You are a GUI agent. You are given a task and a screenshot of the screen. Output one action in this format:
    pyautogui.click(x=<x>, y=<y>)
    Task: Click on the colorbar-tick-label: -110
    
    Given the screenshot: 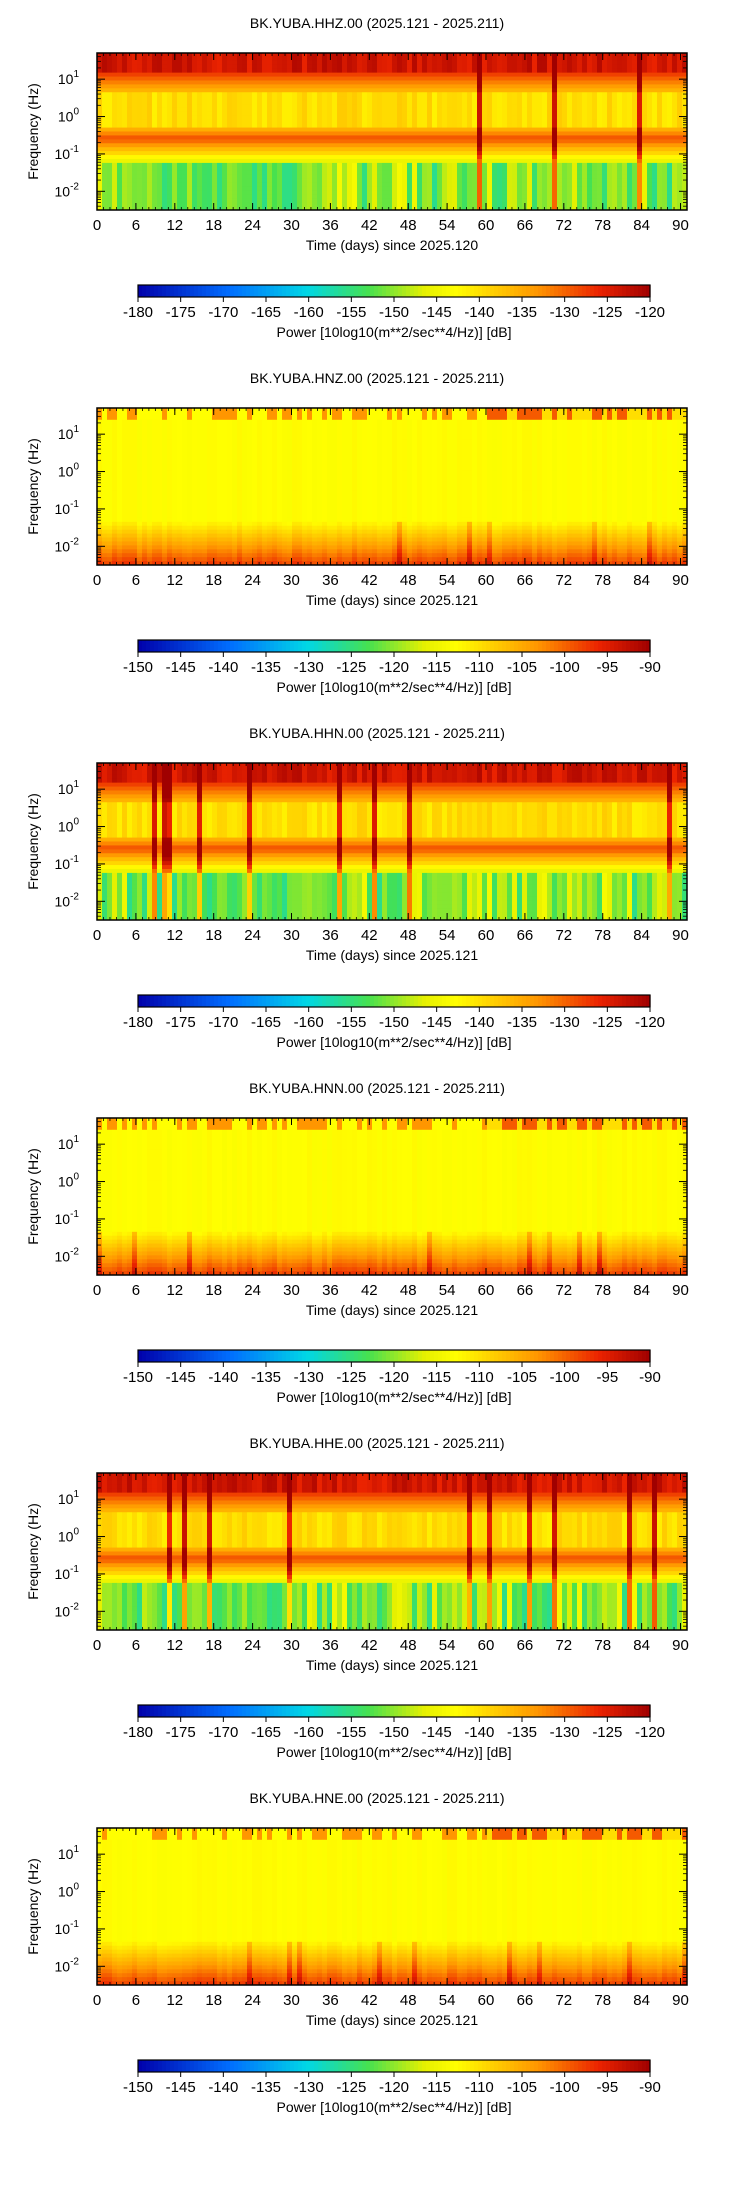 What is the action you would take?
    pyautogui.click(x=479, y=1377)
    